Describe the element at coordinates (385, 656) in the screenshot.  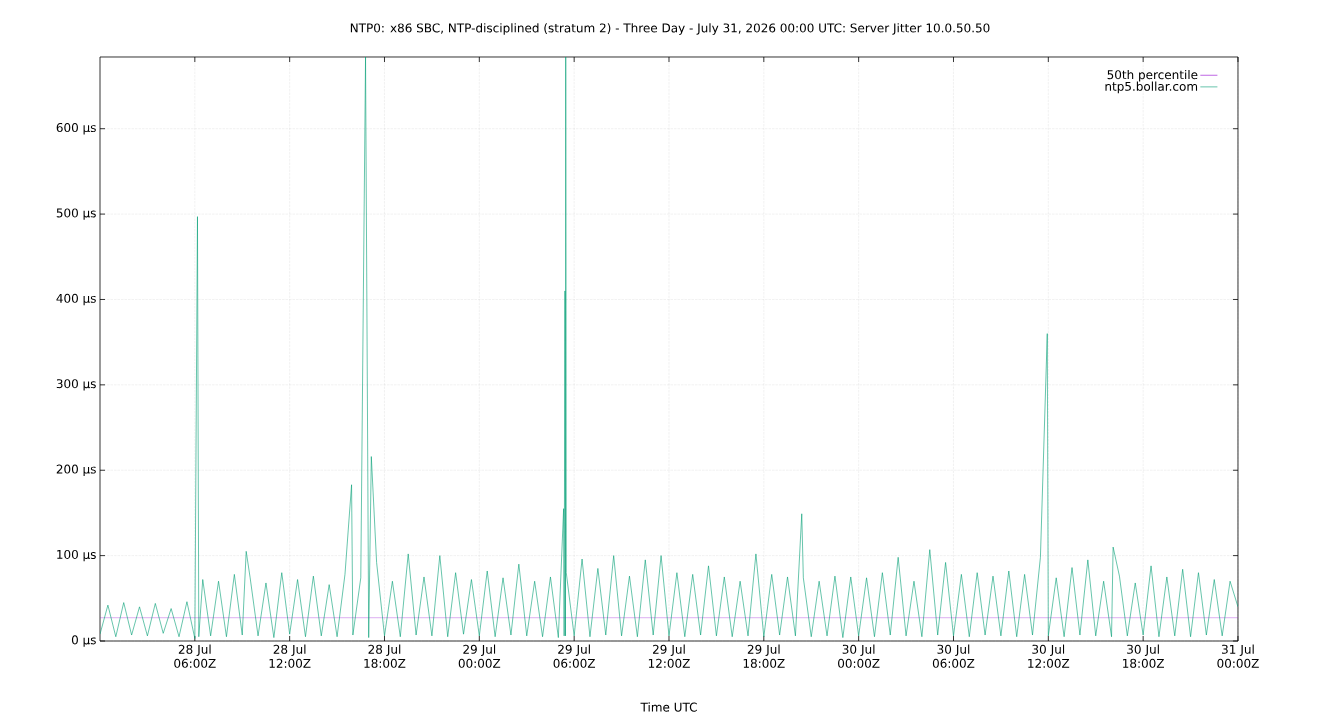
I see `x-tick-label: 28 Jul 18:00Z` at that location.